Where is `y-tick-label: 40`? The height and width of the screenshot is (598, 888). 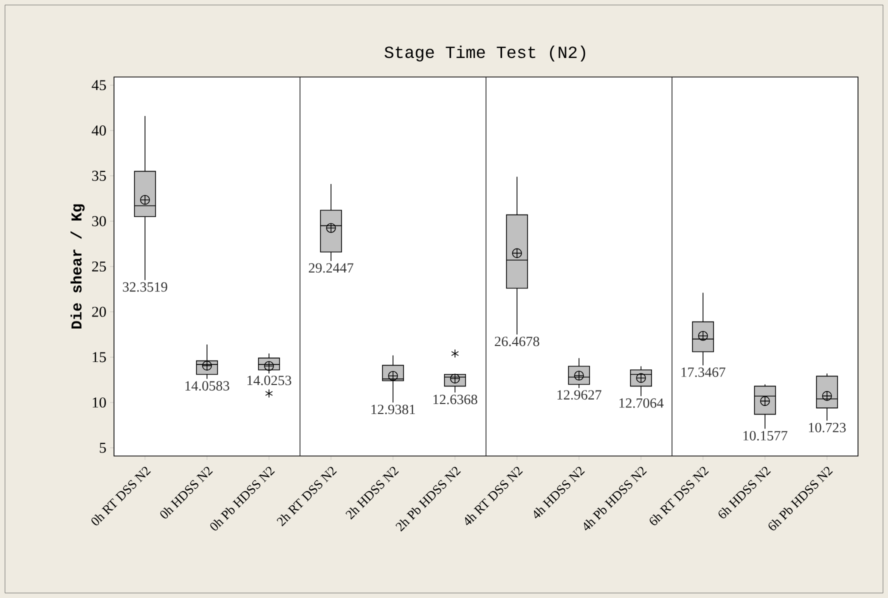 y-tick-label: 40 is located at coordinates (99, 130).